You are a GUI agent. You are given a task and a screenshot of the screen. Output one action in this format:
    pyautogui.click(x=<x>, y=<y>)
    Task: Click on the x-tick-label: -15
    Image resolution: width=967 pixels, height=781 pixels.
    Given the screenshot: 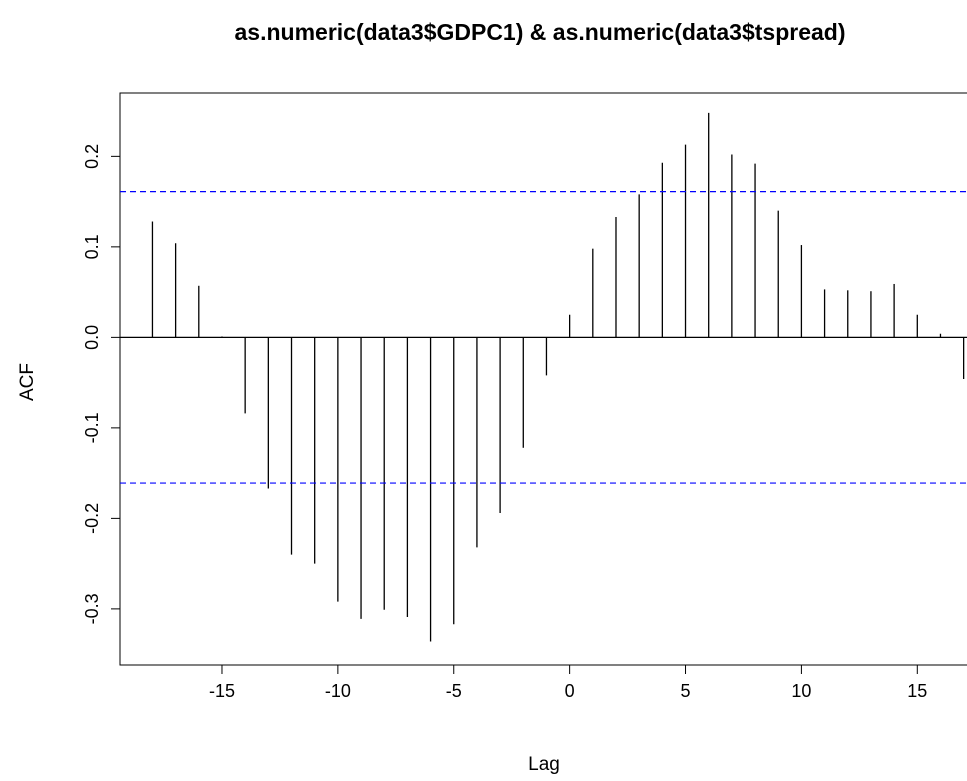 What is the action you would take?
    pyautogui.click(x=222, y=691)
    